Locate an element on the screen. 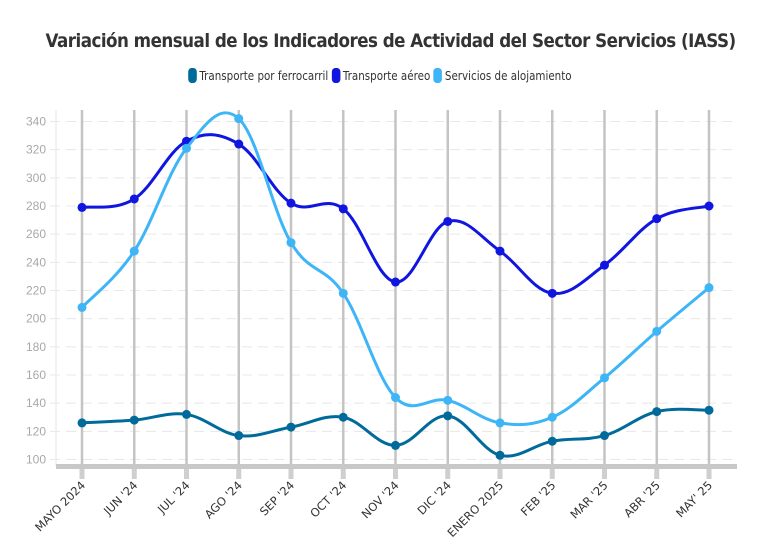 The image size is (759, 545). x-tick-label: JUL '24 is located at coordinates (173, 497).